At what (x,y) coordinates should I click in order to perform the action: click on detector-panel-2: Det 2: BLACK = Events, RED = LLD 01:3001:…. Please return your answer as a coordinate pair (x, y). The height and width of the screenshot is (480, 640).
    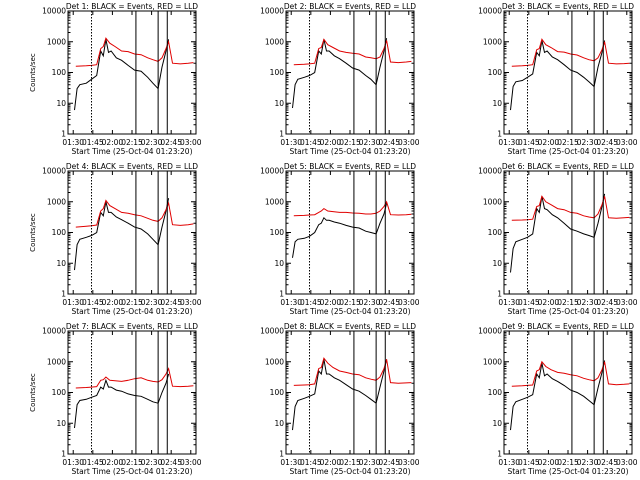
    Looking at the image, I should click on (340, 79).